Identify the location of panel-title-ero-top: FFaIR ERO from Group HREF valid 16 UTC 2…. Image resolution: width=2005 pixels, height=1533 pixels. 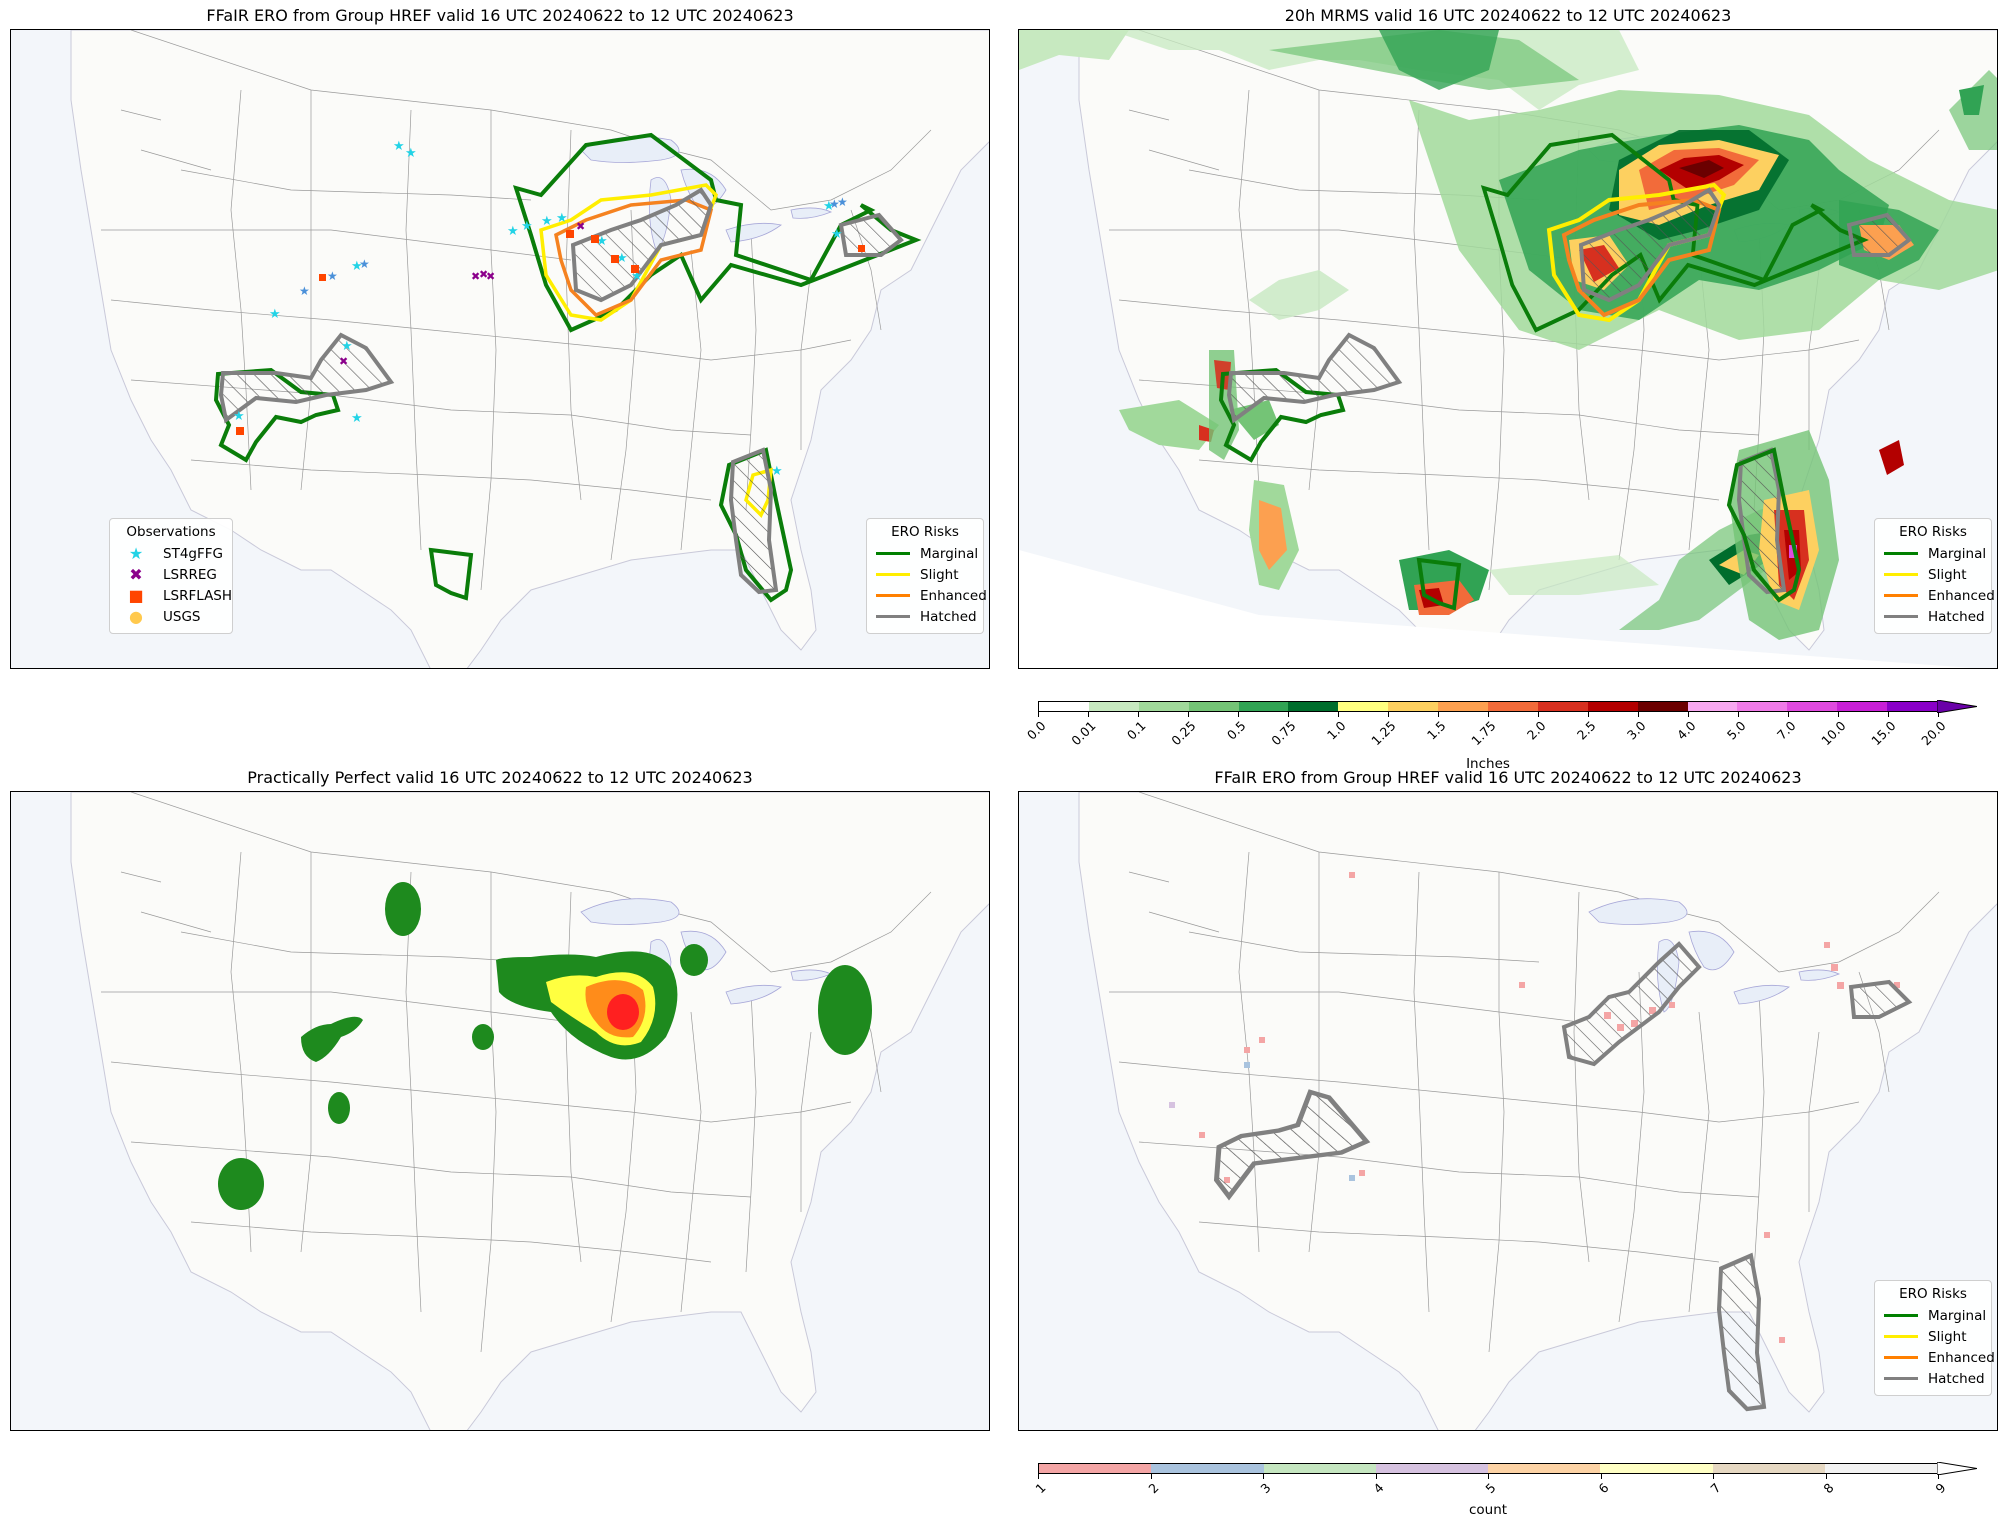
(500, 15).